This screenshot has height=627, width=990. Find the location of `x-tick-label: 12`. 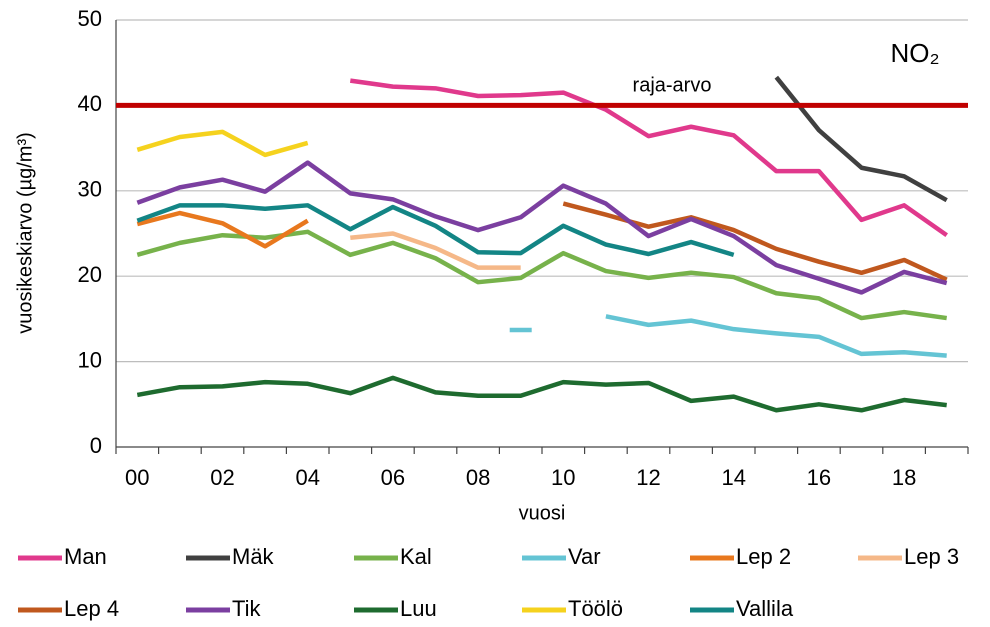

x-tick-label: 12 is located at coordinates (648, 477).